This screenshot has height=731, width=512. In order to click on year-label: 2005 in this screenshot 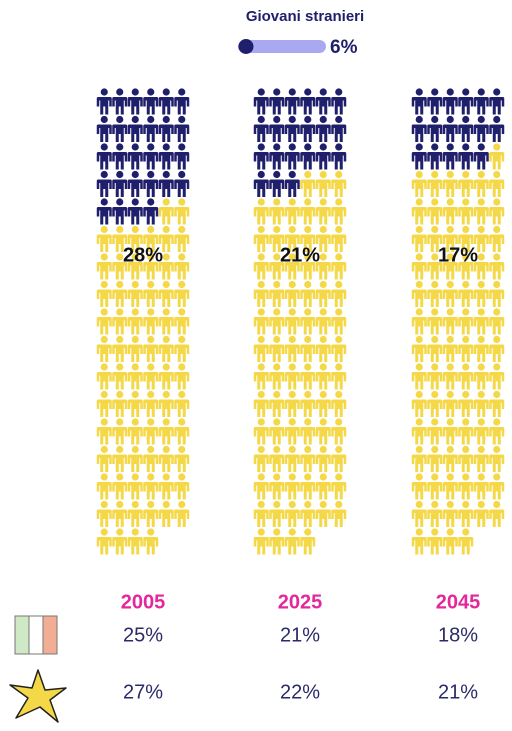, I will do `click(143, 602)`.